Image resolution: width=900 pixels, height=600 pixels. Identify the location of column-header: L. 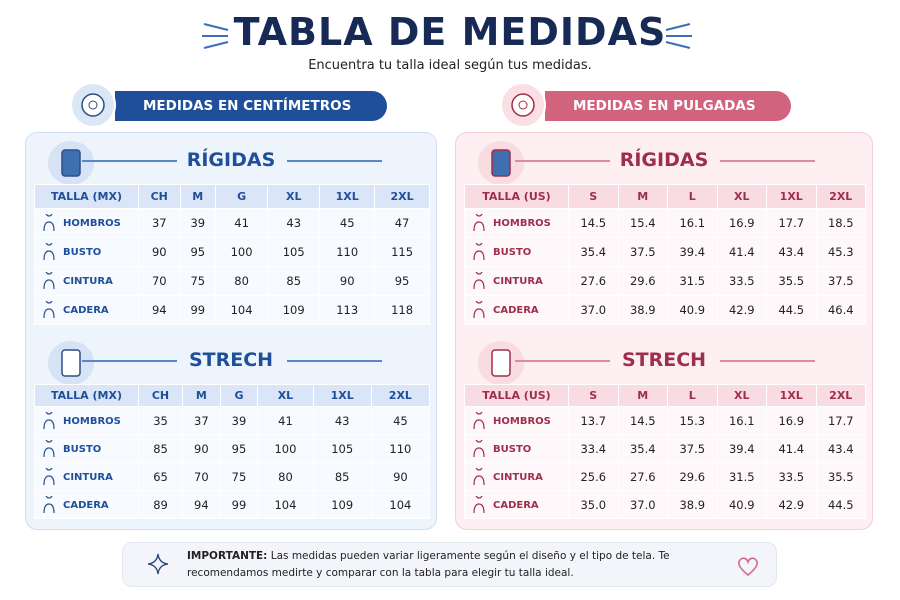
(692, 395).